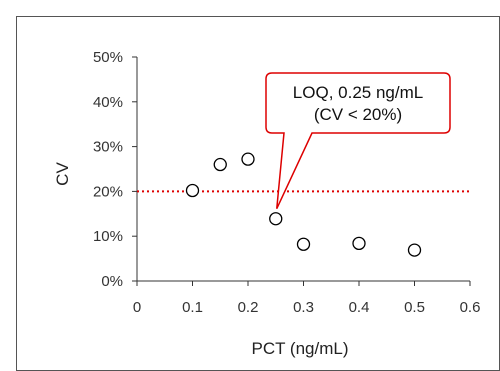  I want to click on x-tick-label: 0.4, so click(359, 307).